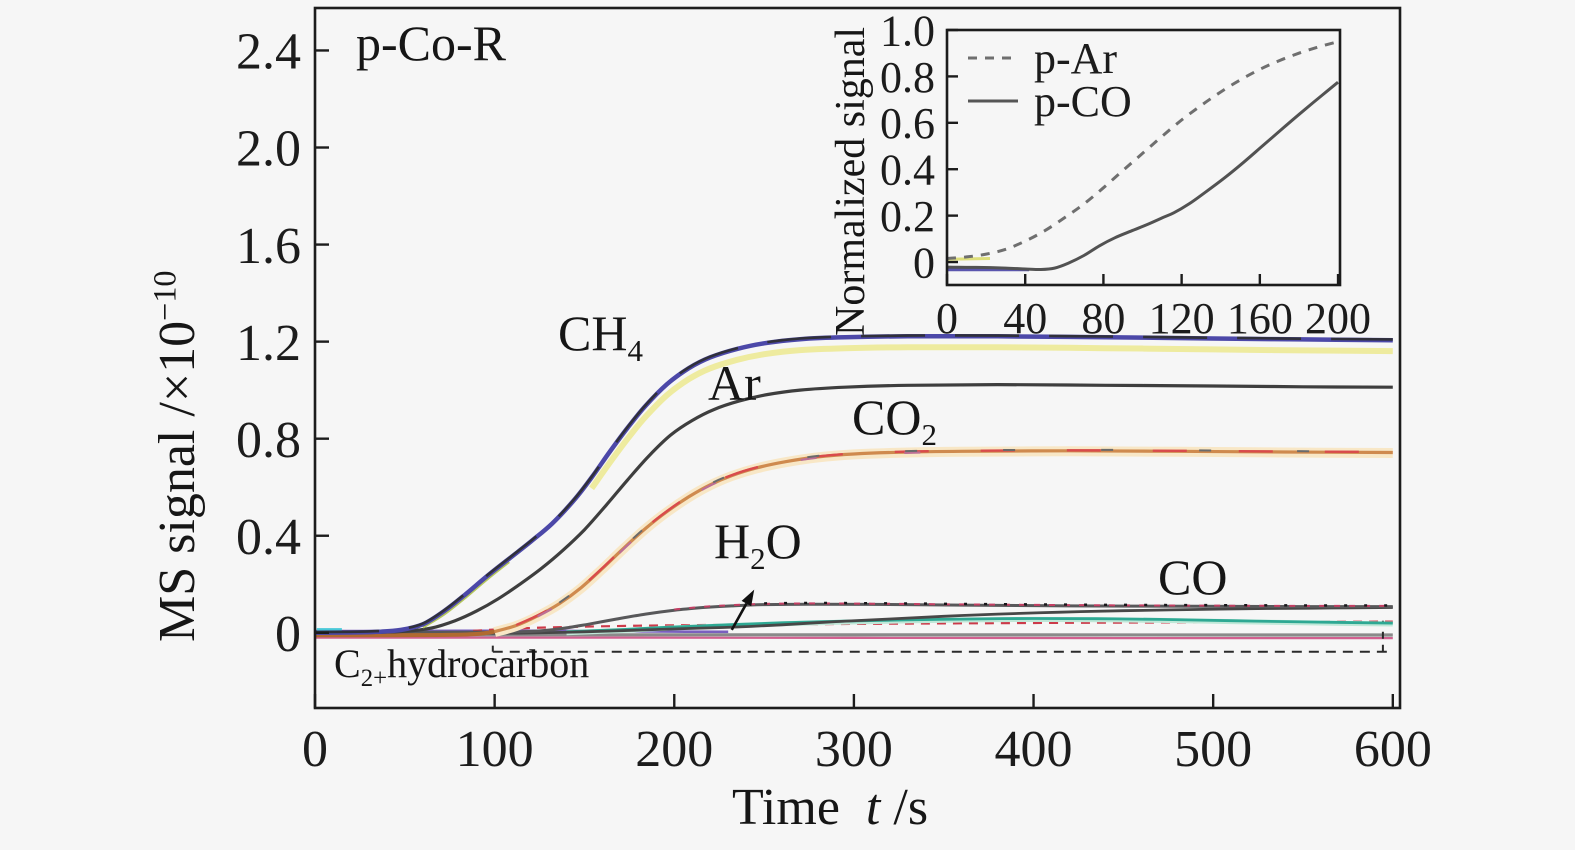  Describe the element at coordinates (176, 456) in the screenshot. I see `y-axis-title: MS signal /×10−10` at that location.